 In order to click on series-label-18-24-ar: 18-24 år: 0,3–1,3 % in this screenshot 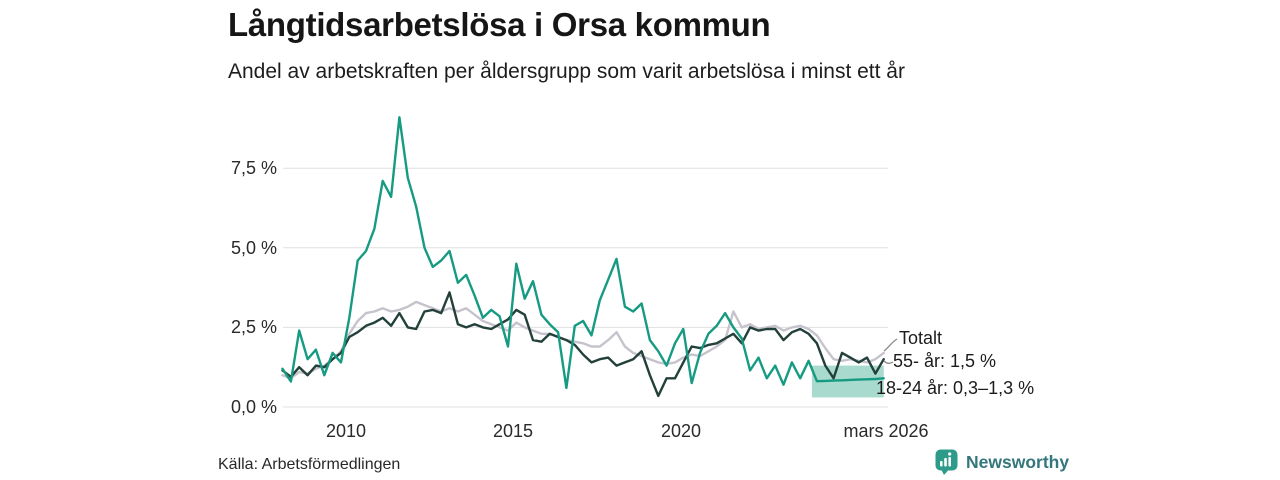, I will do `click(955, 388)`.